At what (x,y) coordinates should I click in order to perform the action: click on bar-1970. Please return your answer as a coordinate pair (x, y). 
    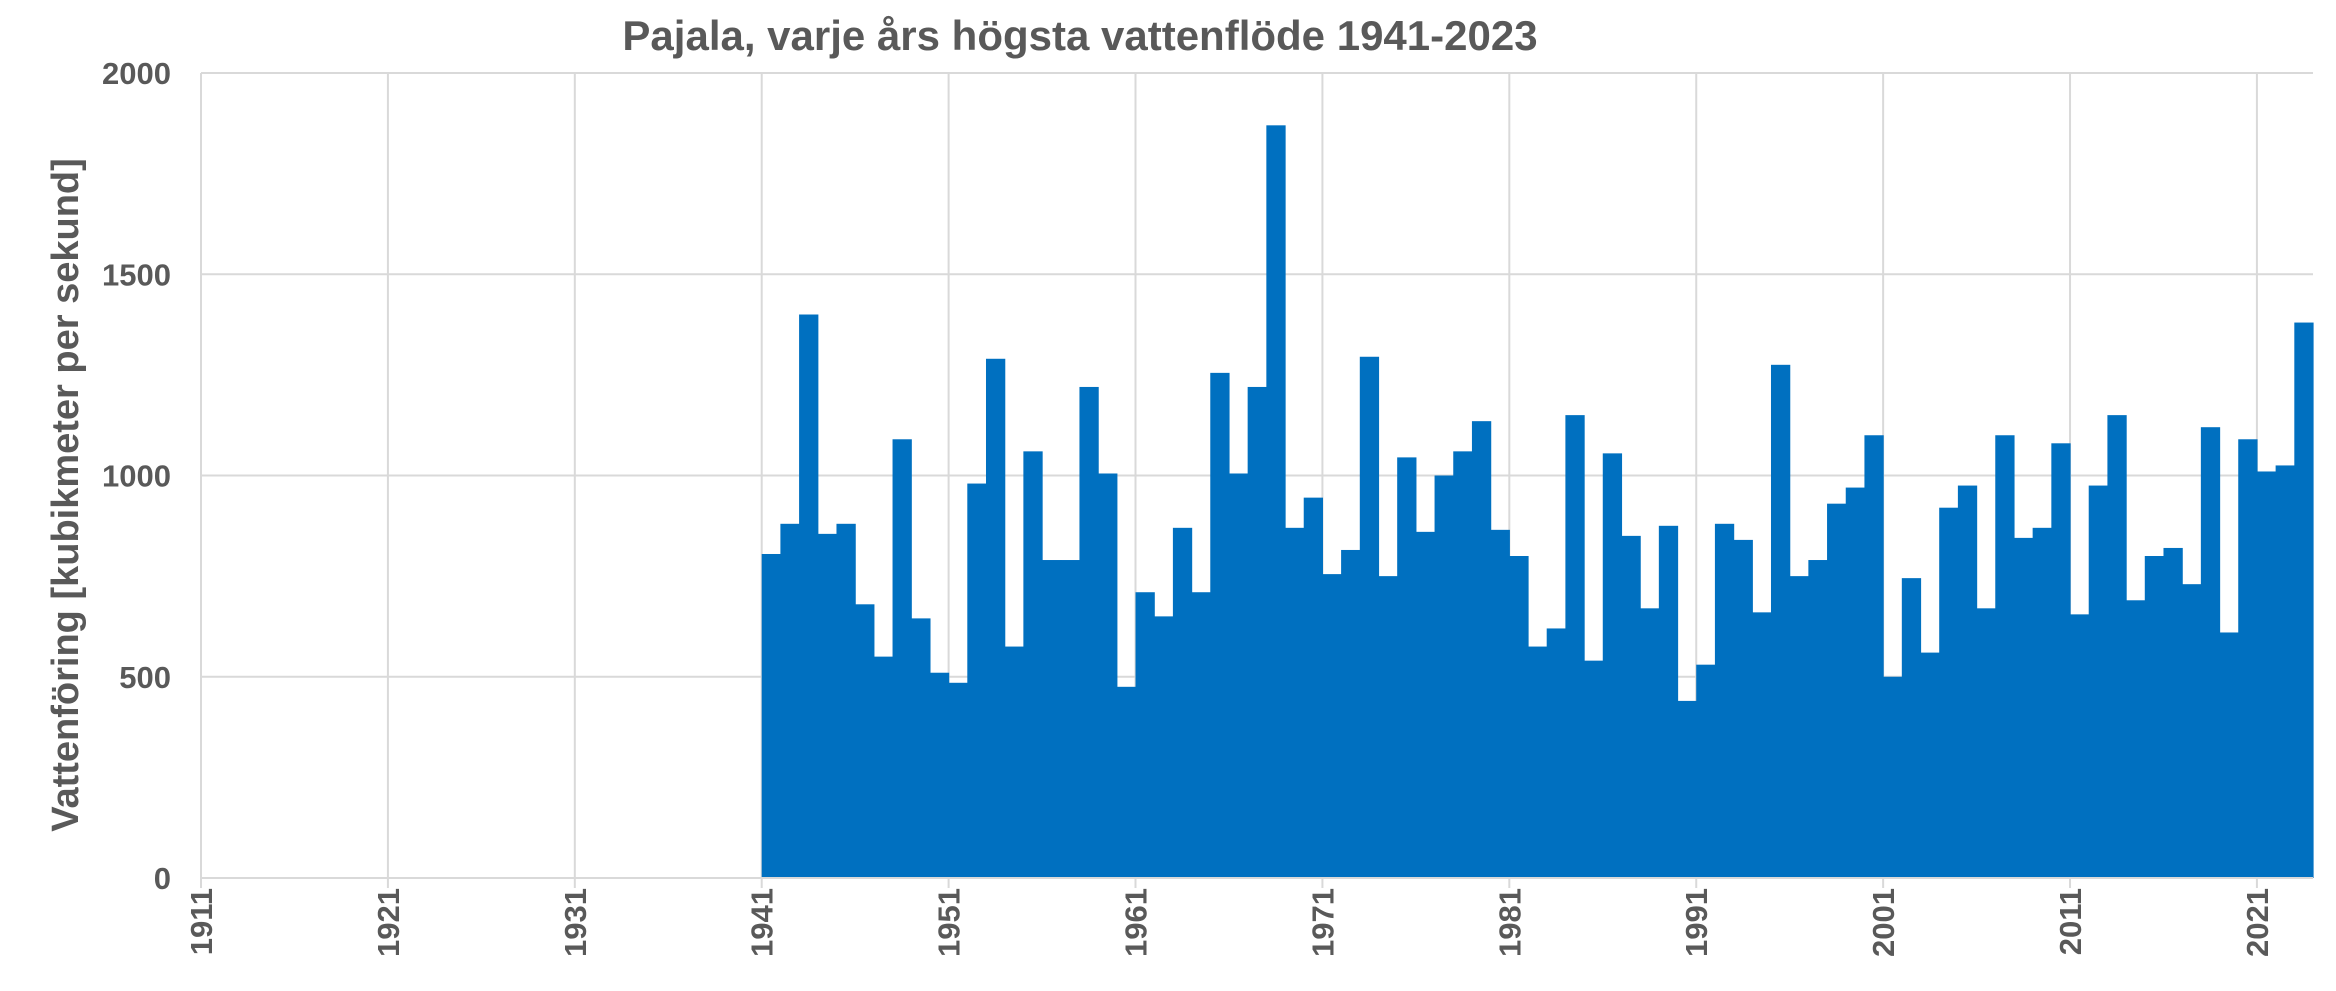
    Looking at the image, I should click on (1313, 687).